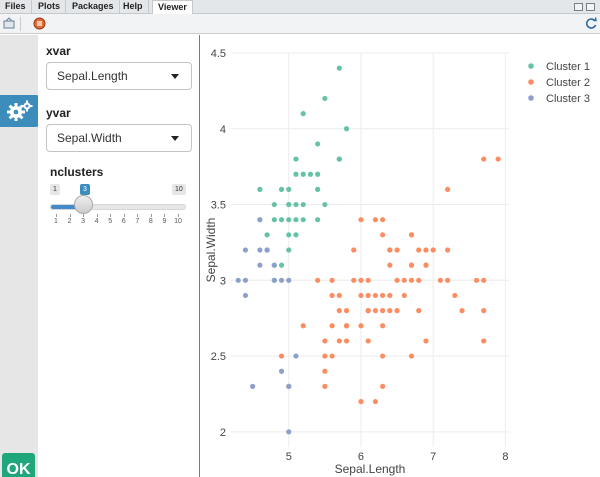  Describe the element at coordinates (92, 76) in the screenshot. I see `xvar-select-value: Sepal.Length` at that location.